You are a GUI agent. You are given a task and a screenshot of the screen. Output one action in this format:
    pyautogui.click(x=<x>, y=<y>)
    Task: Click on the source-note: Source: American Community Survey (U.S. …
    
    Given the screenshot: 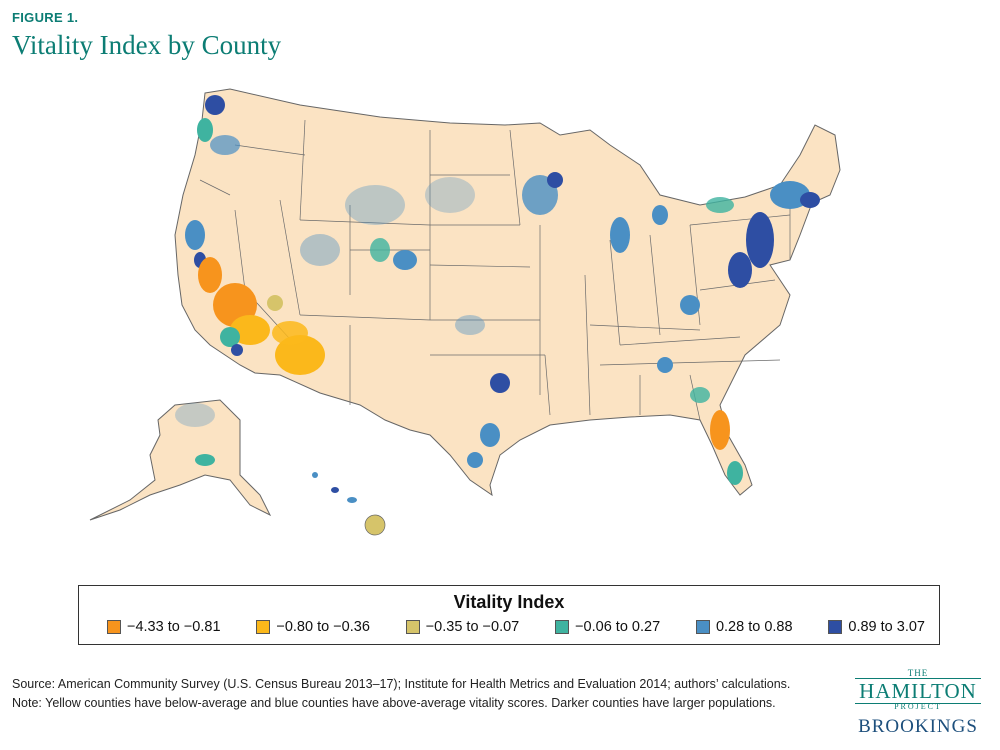 What is the action you would take?
    pyautogui.click(x=401, y=684)
    